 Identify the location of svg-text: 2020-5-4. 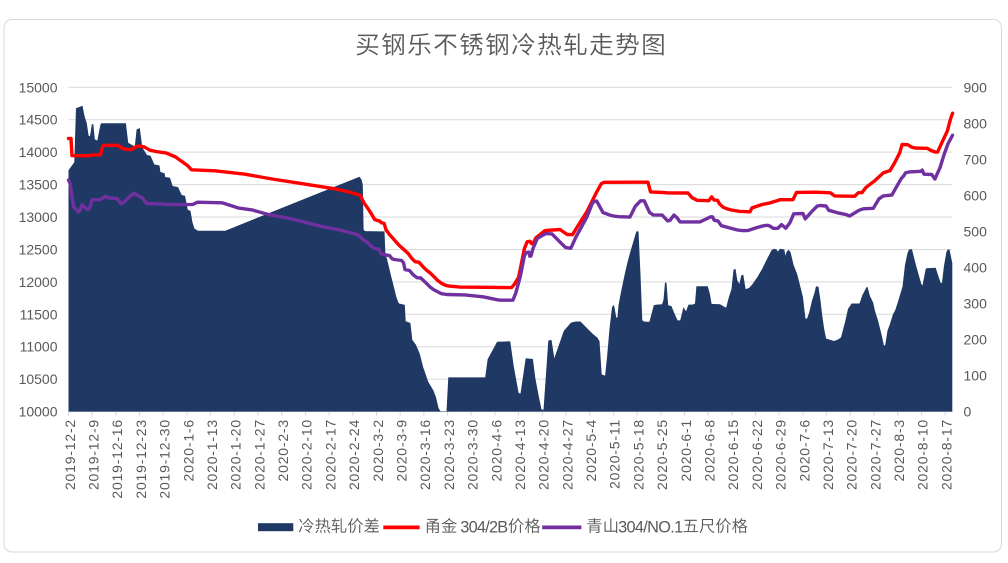
(591, 450).